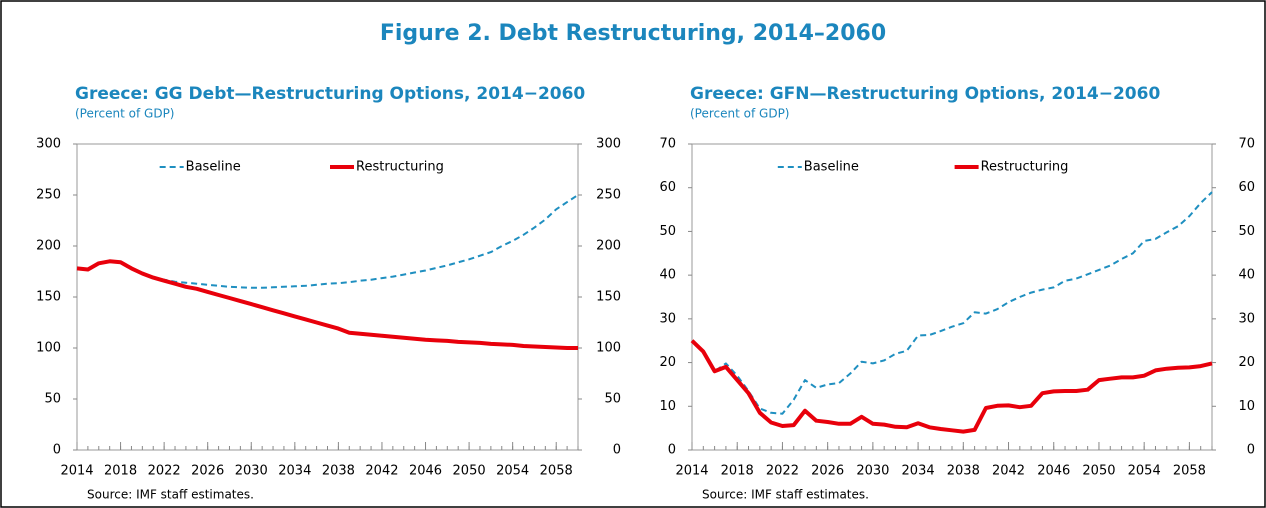 Image resolution: width=1266 pixels, height=508 pixels. What do you see at coordinates (1246, 362) in the screenshot?
I see `y2-tick-label: 20` at bounding box center [1246, 362].